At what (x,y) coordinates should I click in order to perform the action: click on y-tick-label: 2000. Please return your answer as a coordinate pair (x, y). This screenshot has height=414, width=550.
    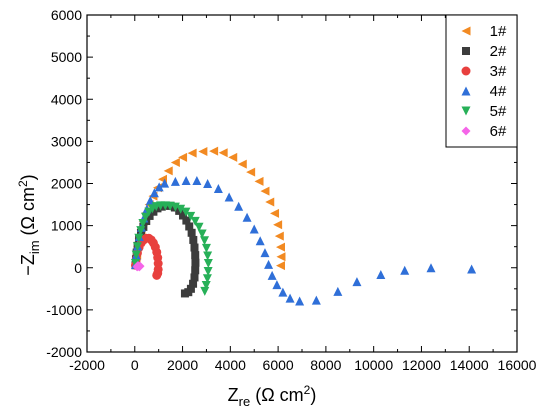
    Looking at the image, I should click on (66, 184).